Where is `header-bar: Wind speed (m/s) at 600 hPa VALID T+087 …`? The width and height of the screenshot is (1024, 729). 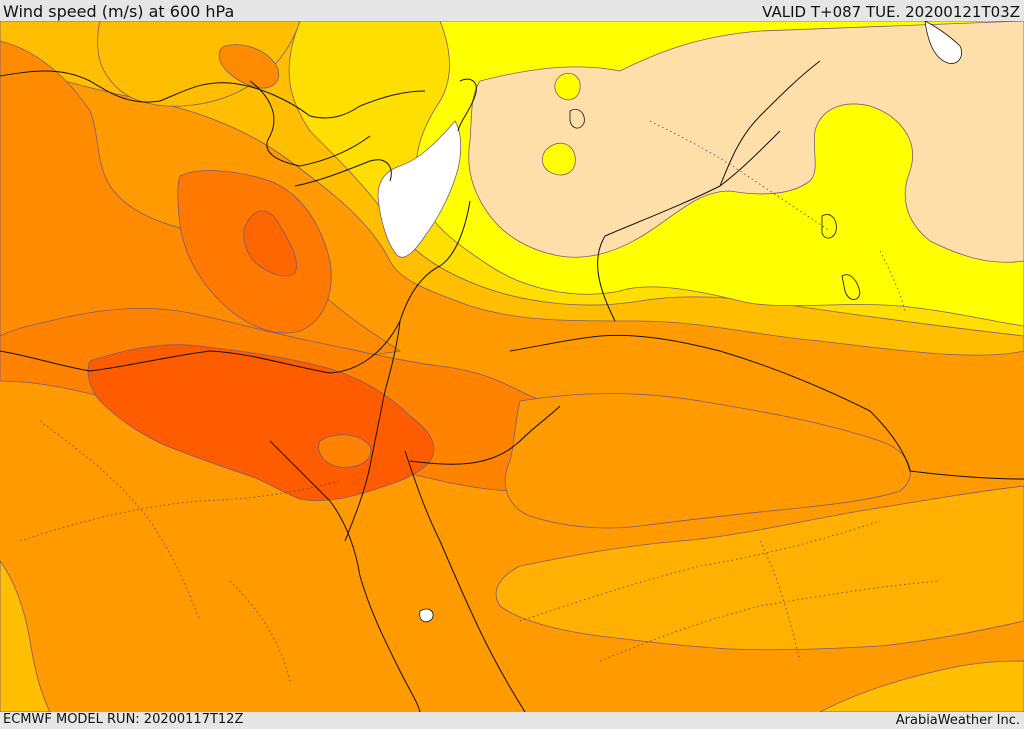 header-bar: Wind speed (m/s) at 600 hPa VALID T+087 … is located at coordinates (512, 10).